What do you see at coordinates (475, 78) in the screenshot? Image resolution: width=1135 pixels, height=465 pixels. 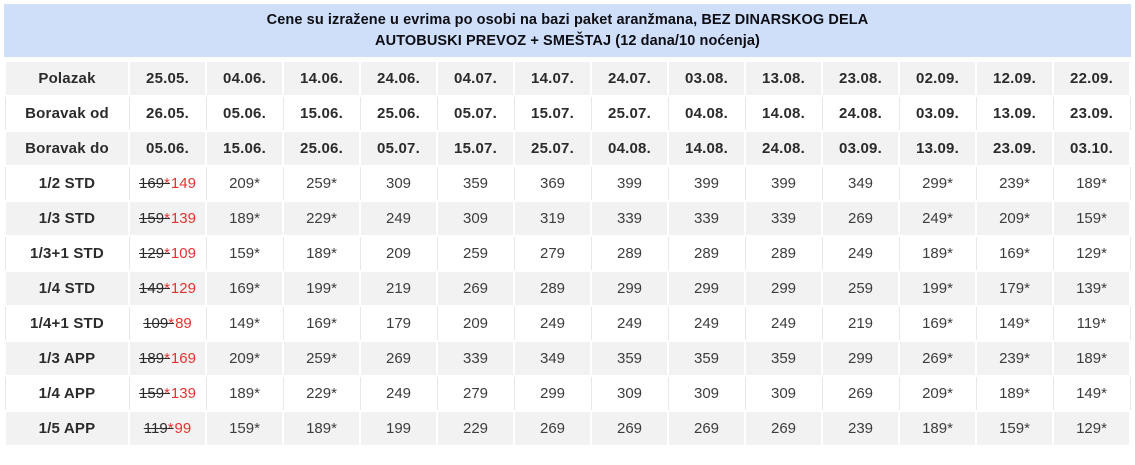 I see `date-cell: 04.07.` at bounding box center [475, 78].